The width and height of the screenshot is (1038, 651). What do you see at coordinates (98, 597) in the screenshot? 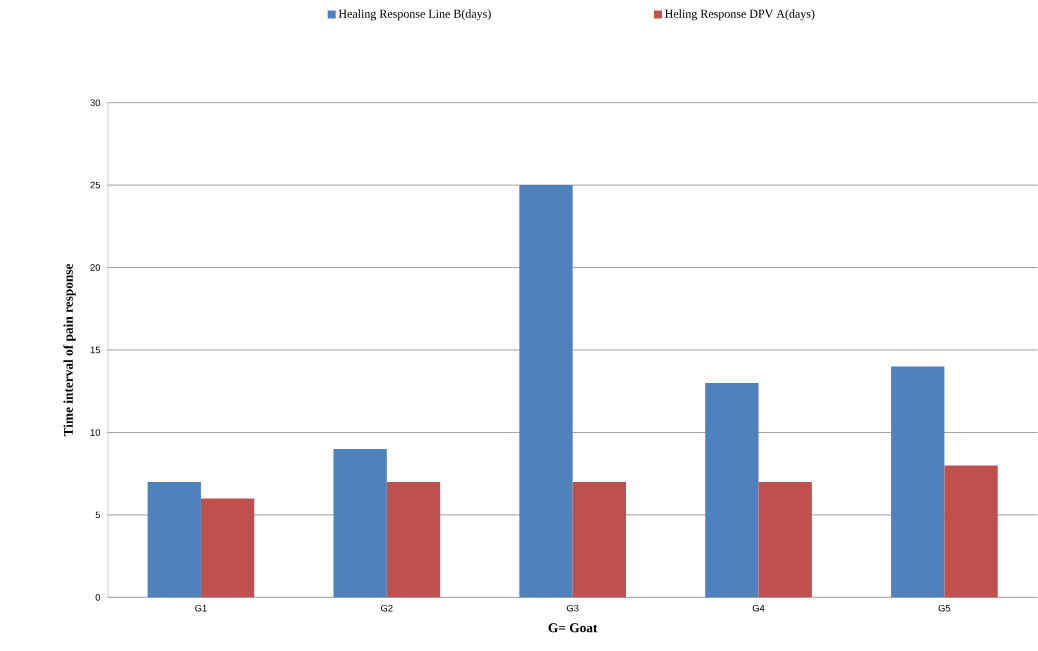
I see `y-tick-label: 0` at bounding box center [98, 597].